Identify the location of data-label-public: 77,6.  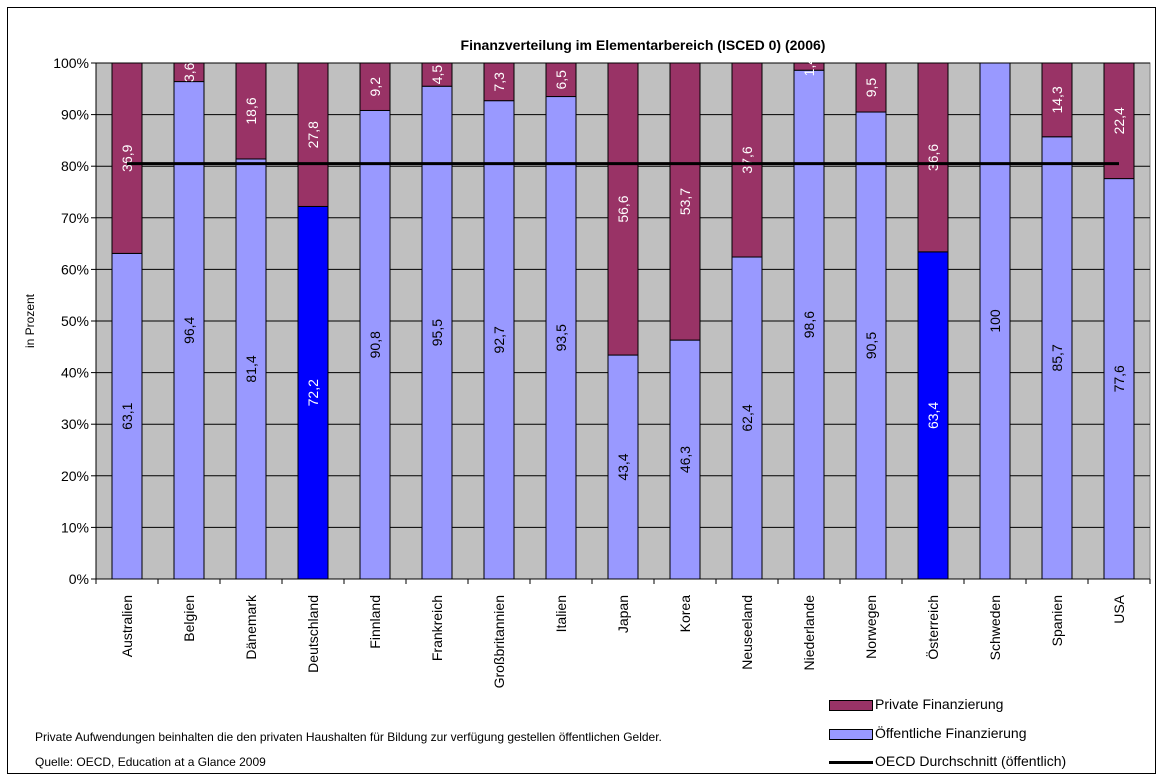
(1119, 378).